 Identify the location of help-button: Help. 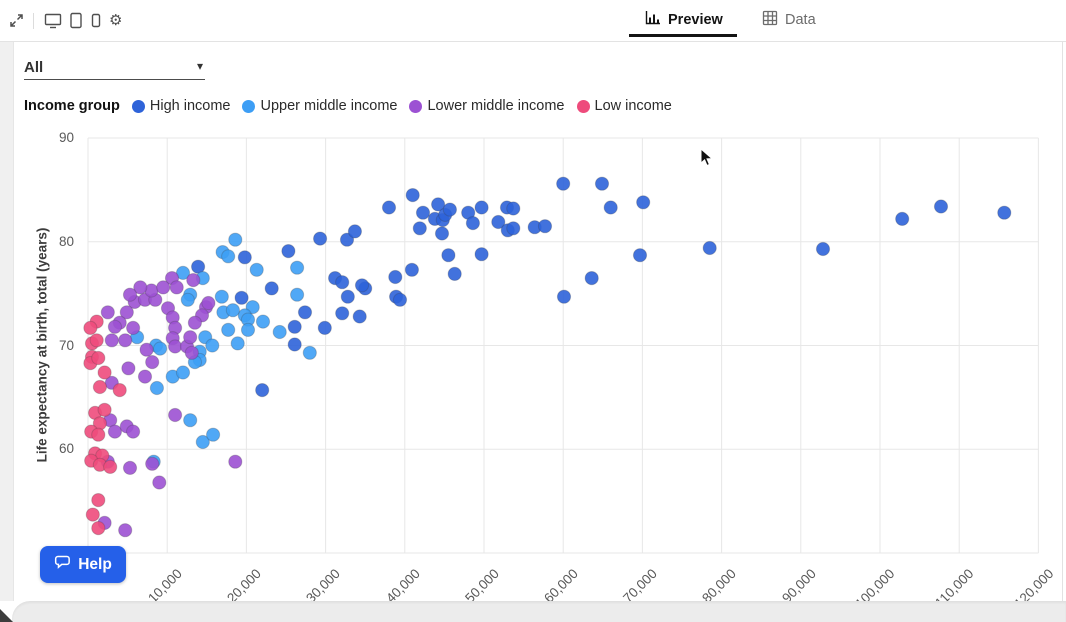
(83, 564).